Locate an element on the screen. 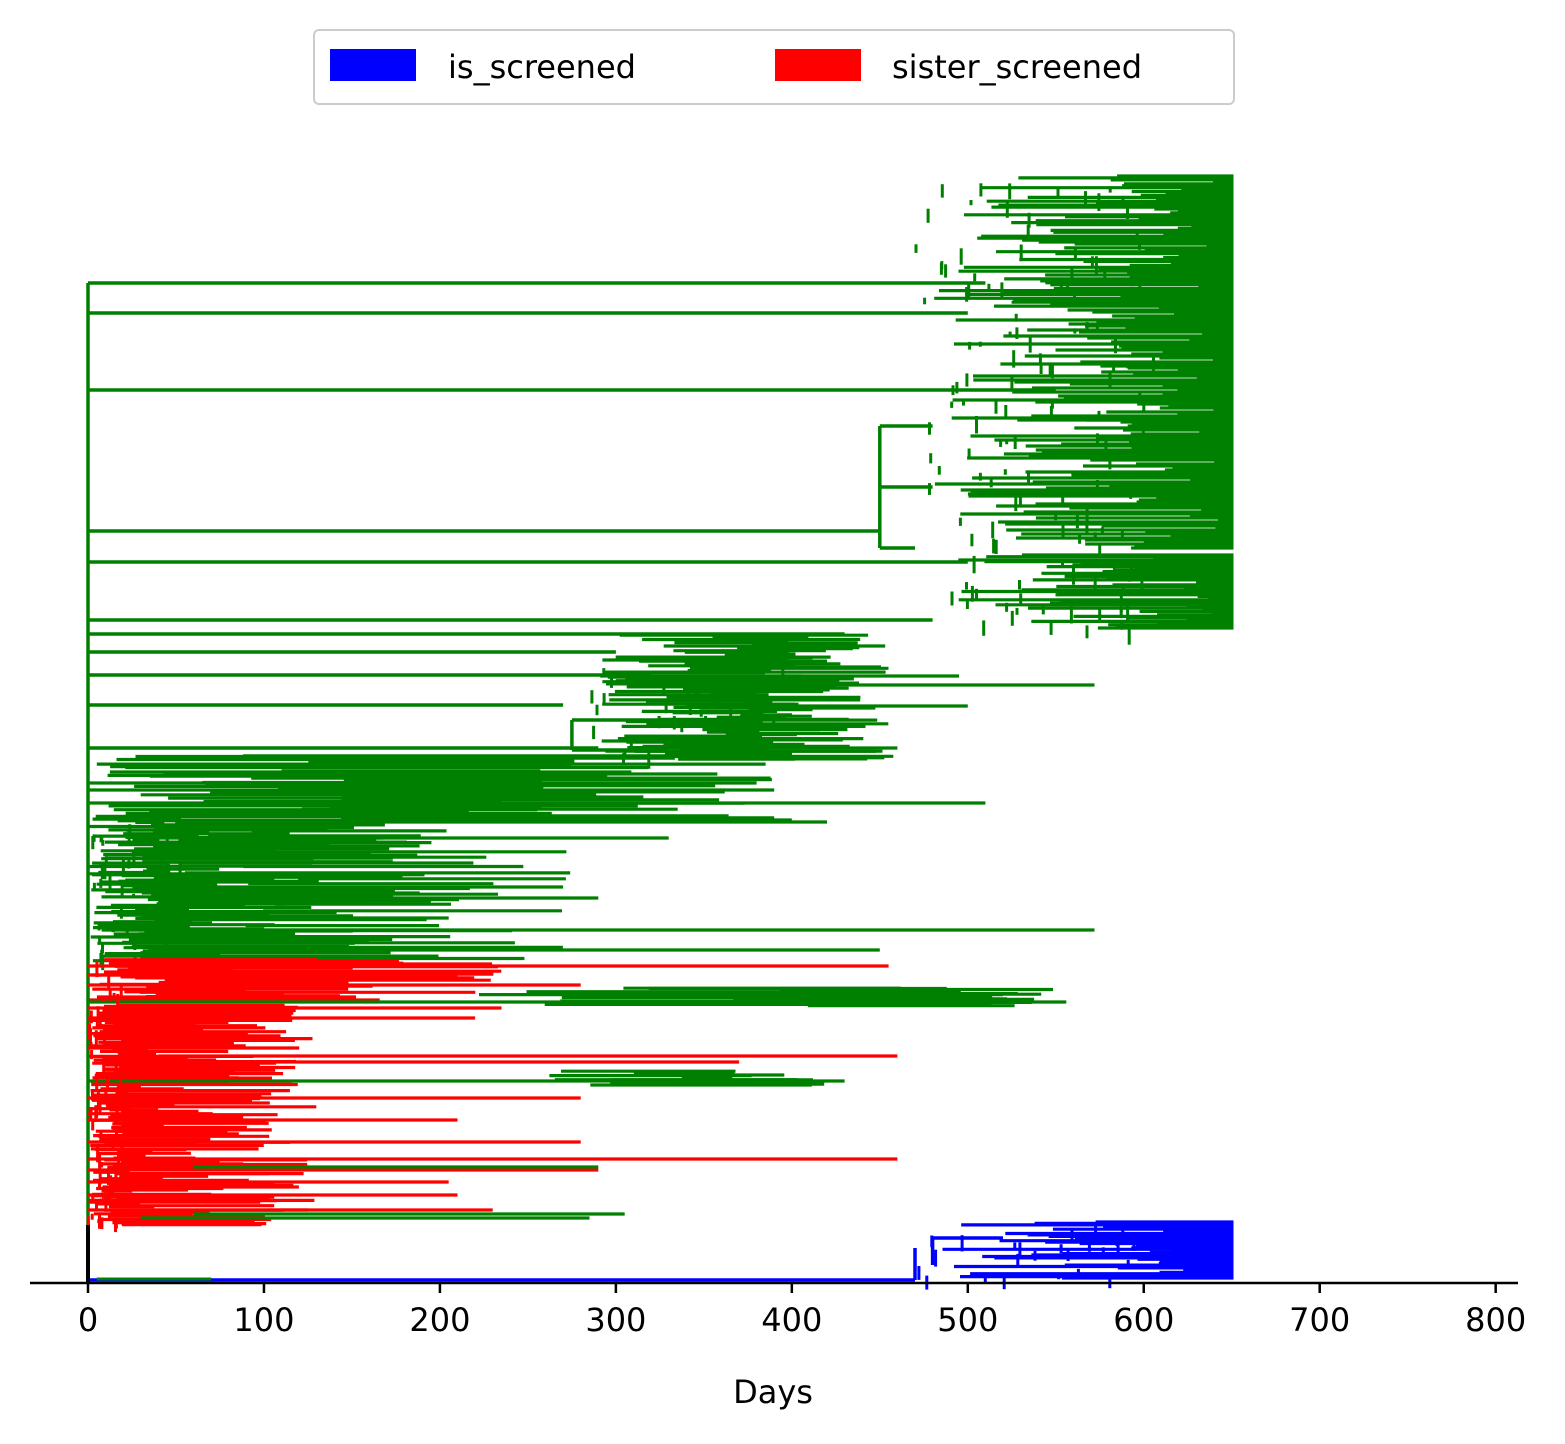 The height and width of the screenshot is (1444, 1565). legend-swatch-is-screened is located at coordinates (373, 65).